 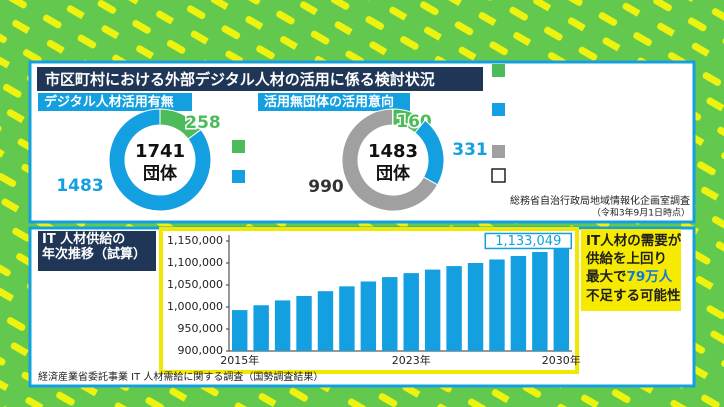 I want to click on x-tick-label: 2030年, so click(x=561, y=360).